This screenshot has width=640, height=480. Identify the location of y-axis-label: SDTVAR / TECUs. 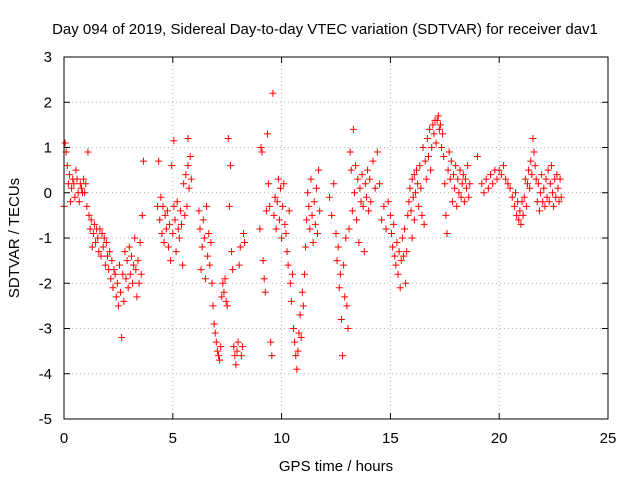
(14, 238).